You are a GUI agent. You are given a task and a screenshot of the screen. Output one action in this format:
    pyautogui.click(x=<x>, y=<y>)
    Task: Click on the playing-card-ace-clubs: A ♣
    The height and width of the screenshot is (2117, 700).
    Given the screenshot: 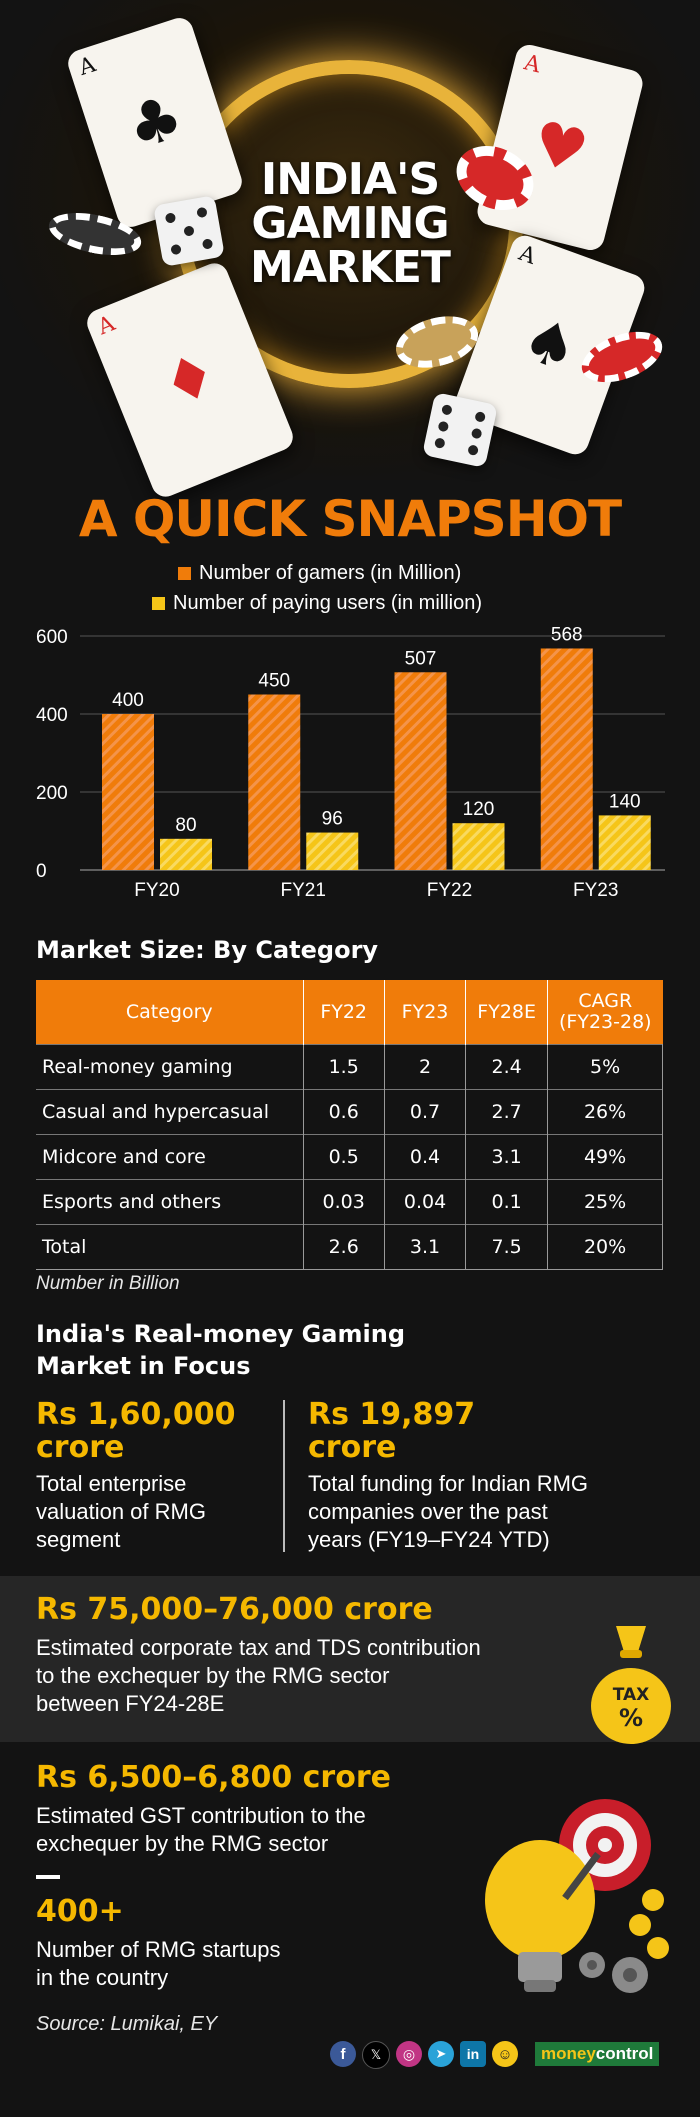 What is the action you would take?
    pyautogui.click(x=155, y=122)
    